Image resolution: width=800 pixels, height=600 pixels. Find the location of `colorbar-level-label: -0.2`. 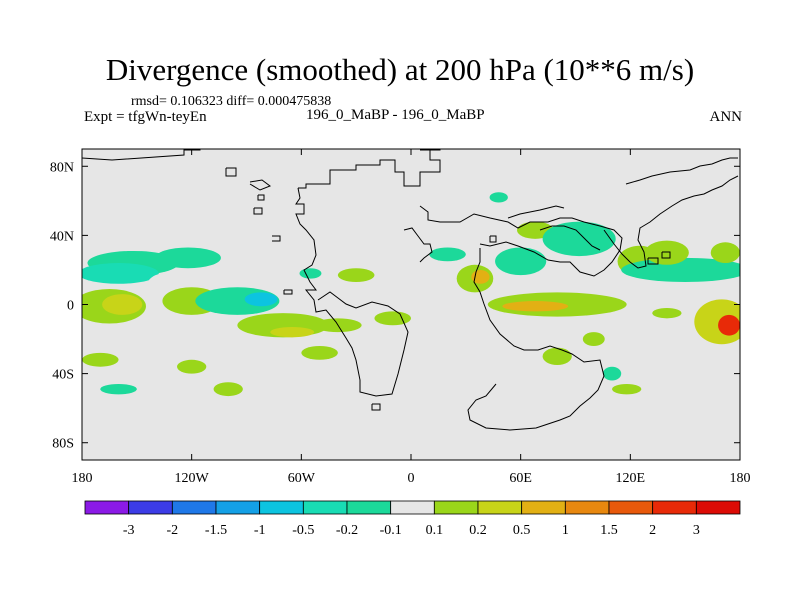

colorbar-level-label: -0.2 is located at coordinates (347, 530).